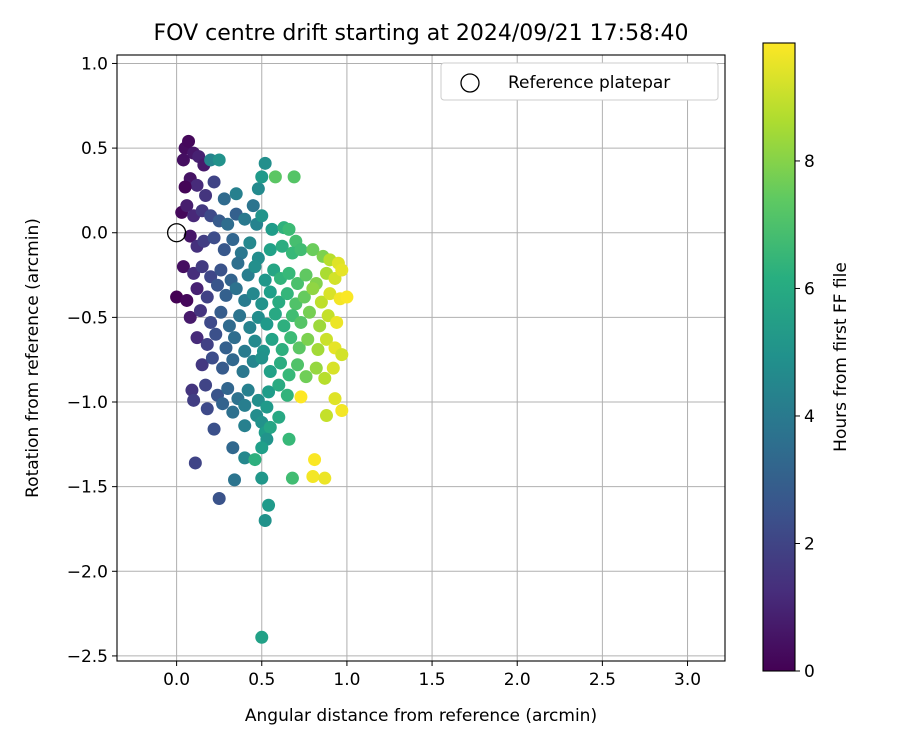 The height and width of the screenshot is (750, 900). I want to click on colorbar: 0 2 4 6 8 Hours from first FF file, so click(806, 362).